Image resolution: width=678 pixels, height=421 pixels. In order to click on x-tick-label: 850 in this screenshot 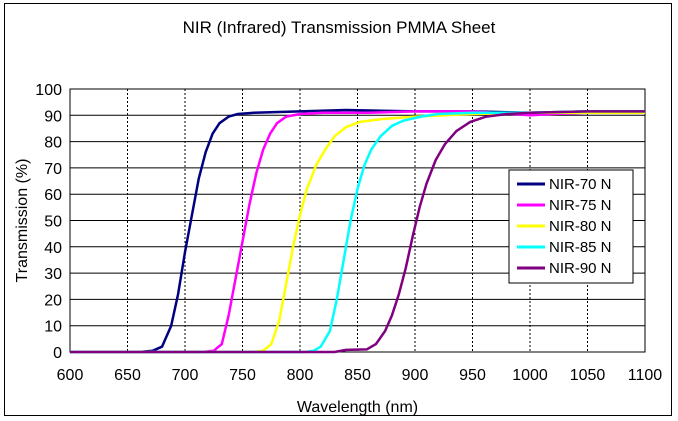, I will do `click(357, 375)`.